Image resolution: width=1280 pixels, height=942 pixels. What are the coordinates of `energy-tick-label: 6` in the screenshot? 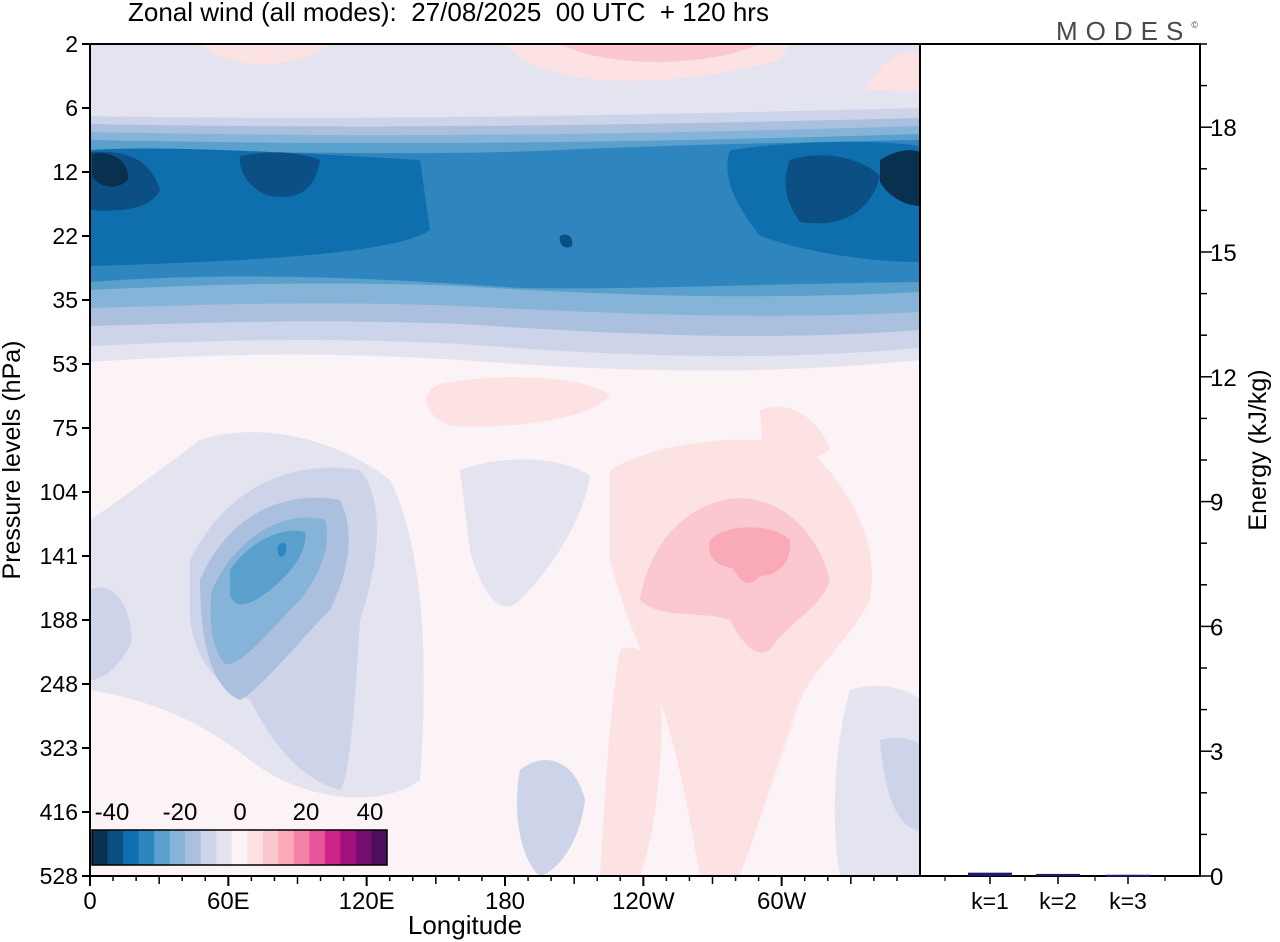 It's located at (1216, 627).